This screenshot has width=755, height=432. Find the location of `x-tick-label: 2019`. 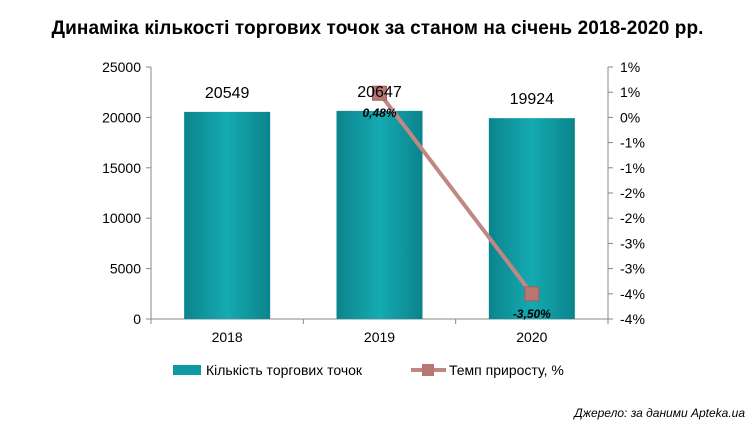

x-tick-label: 2019 is located at coordinates (379, 337).